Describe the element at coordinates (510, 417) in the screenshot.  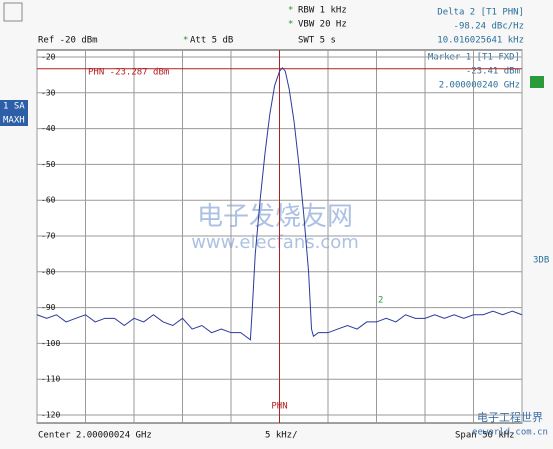
I see `watermark: 电子工程世界` at that location.